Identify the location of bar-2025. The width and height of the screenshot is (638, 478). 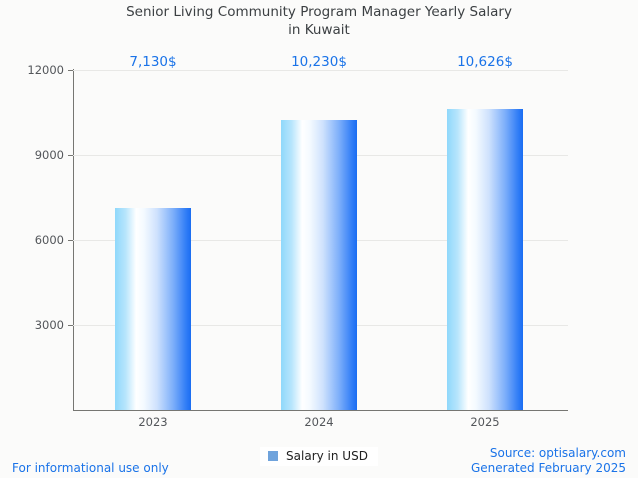
(485, 259).